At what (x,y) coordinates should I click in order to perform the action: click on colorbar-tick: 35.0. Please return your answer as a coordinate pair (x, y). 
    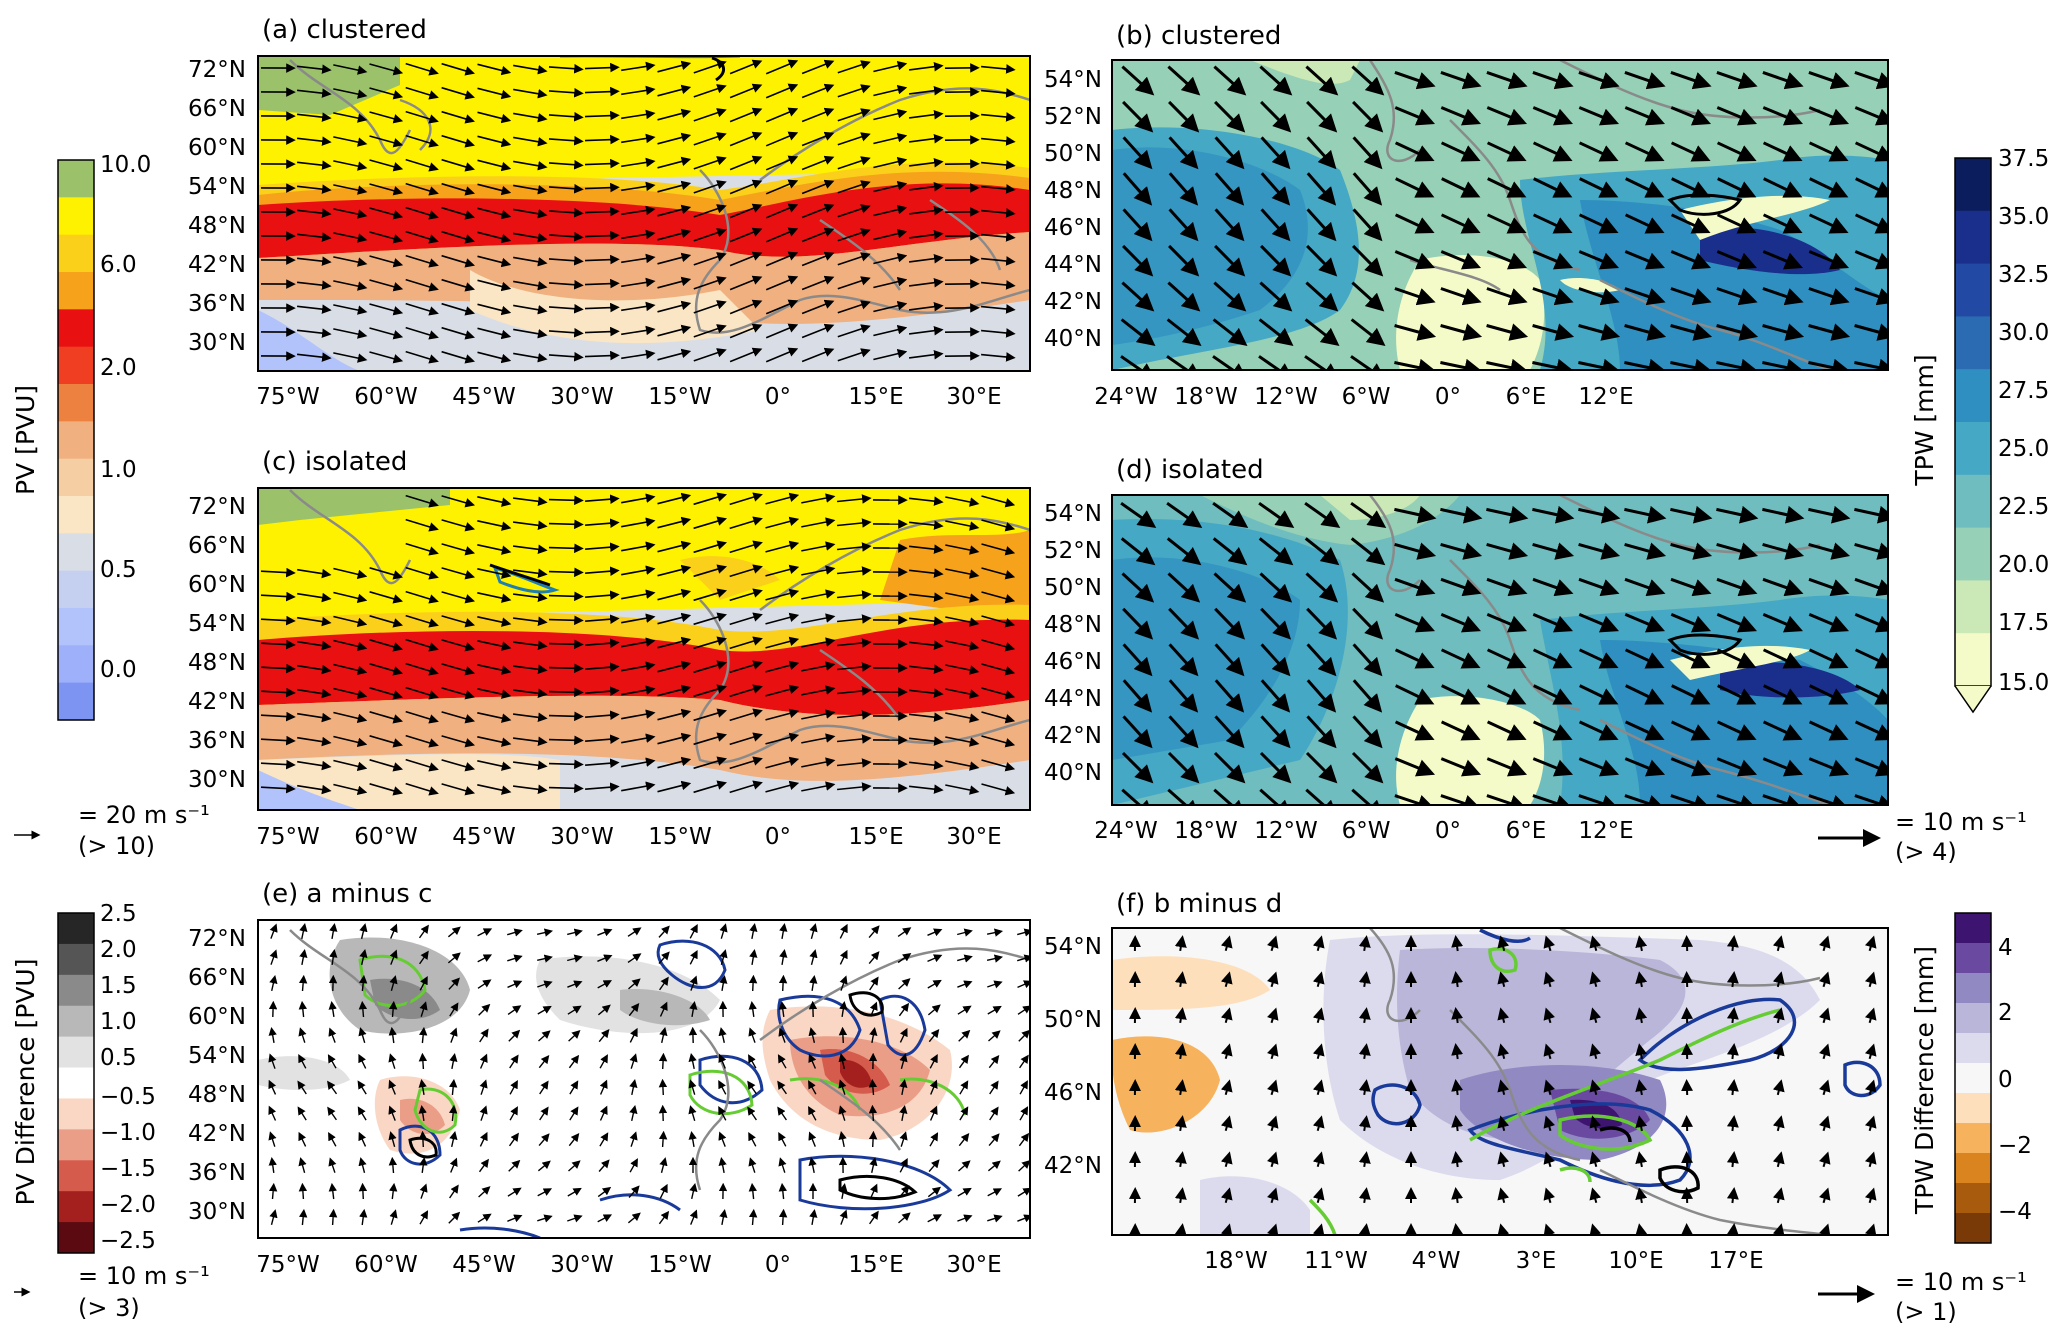
    Looking at the image, I should click on (2023, 217).